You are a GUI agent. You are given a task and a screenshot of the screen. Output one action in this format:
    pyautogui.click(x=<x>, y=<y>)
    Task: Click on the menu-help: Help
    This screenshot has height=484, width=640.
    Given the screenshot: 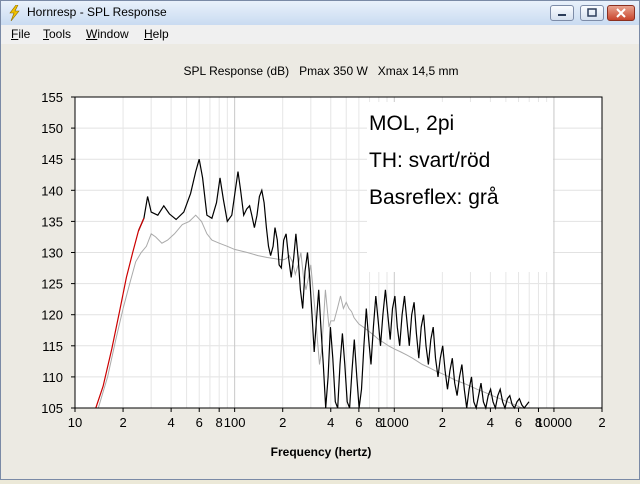 What is the action you would take?
    pyautogui.click(x=156, y=34)
    